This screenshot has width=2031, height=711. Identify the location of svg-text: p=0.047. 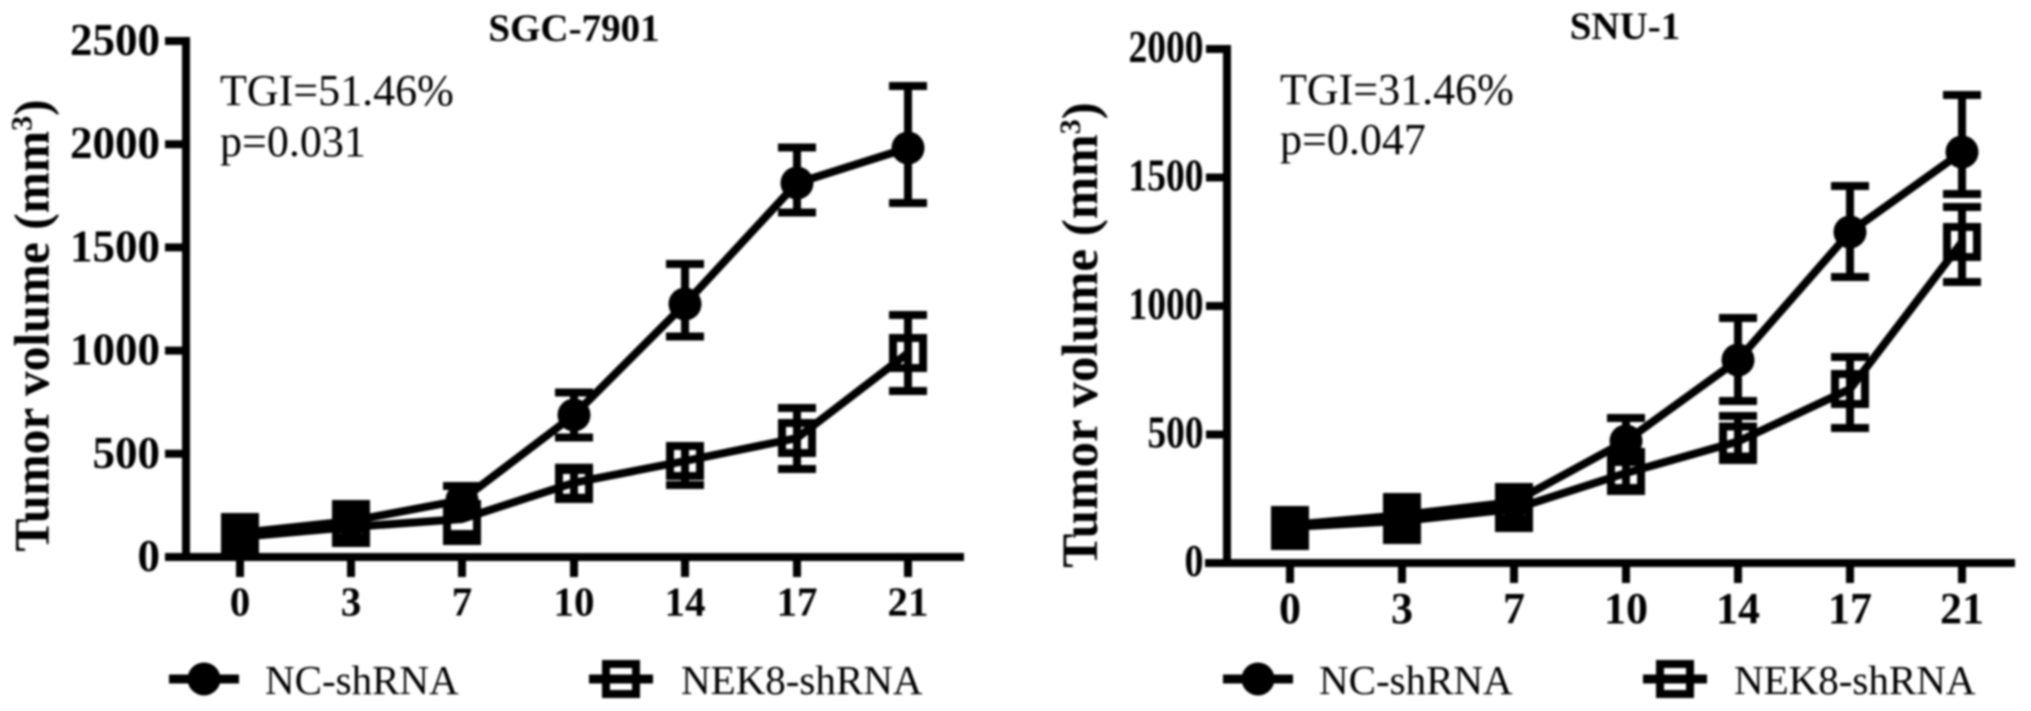
(1353, 139).